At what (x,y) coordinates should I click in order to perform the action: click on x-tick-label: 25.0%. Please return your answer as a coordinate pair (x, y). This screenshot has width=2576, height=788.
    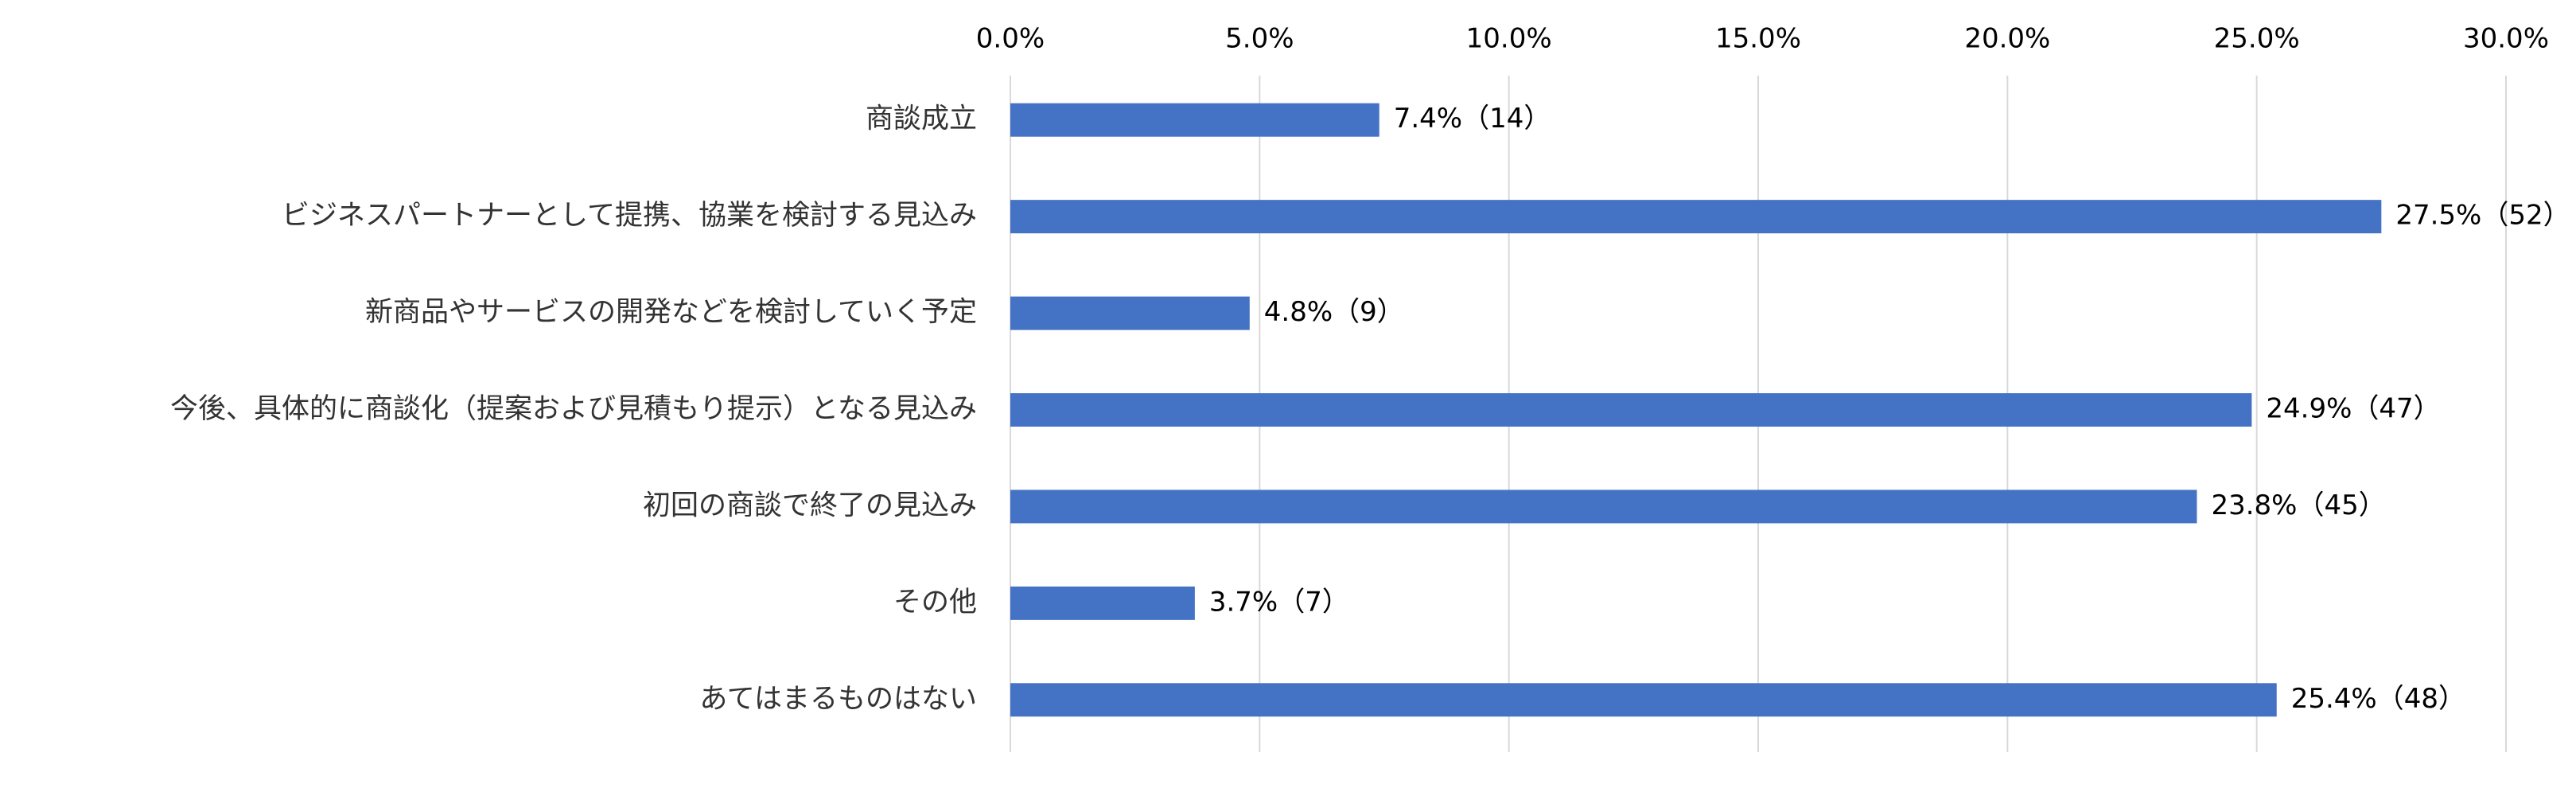
    Looking at the image, I should click on (2257, 39).